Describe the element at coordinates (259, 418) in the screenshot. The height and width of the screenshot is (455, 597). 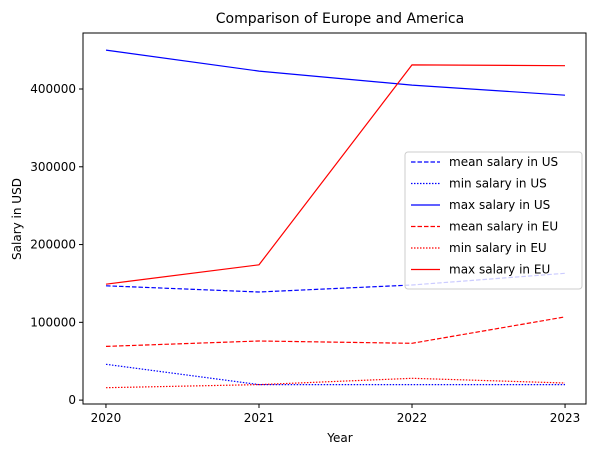
I see `x-tick-label: 2021` at that location.